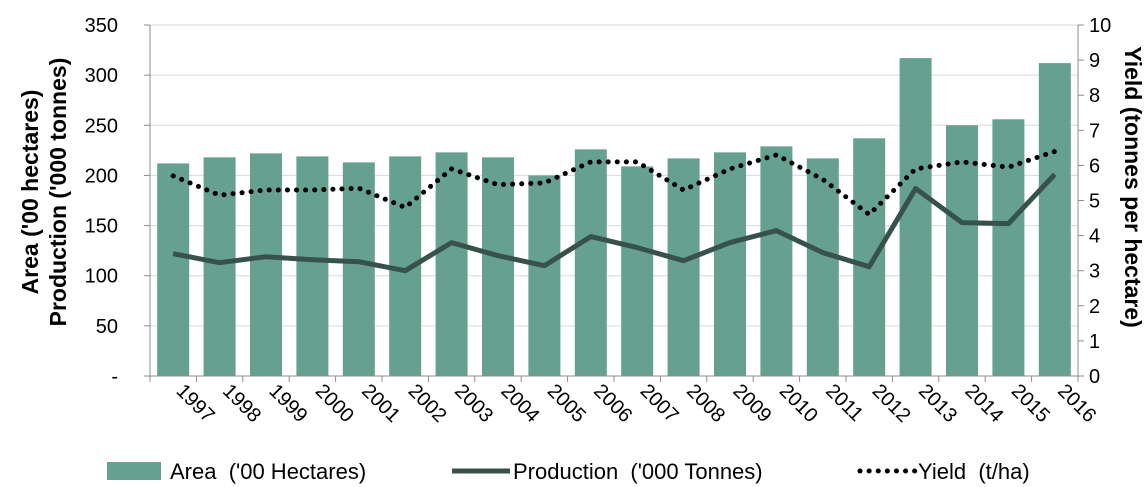  What do you see at coordinates (1094, 272) in the screenshot?
I see `y2-tick-label: 3` at bounding box center [1094, 272].